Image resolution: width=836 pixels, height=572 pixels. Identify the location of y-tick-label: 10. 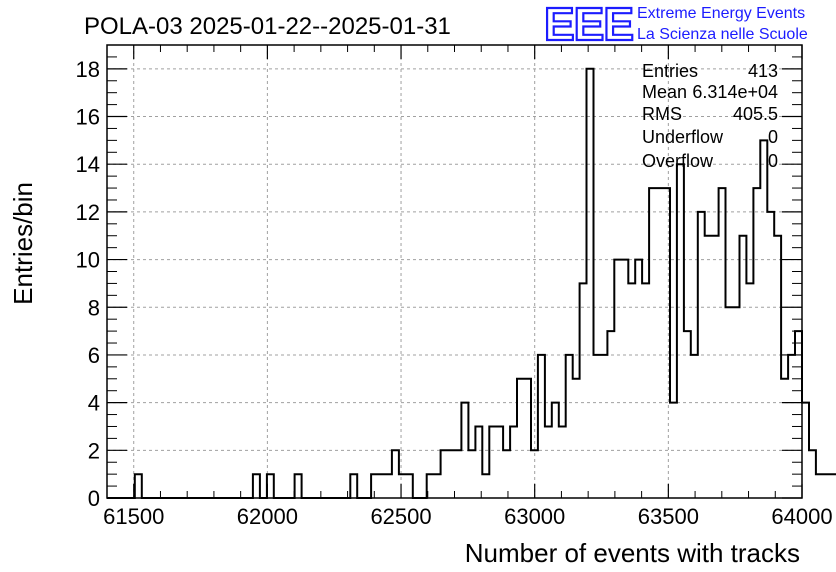
(88, 260).